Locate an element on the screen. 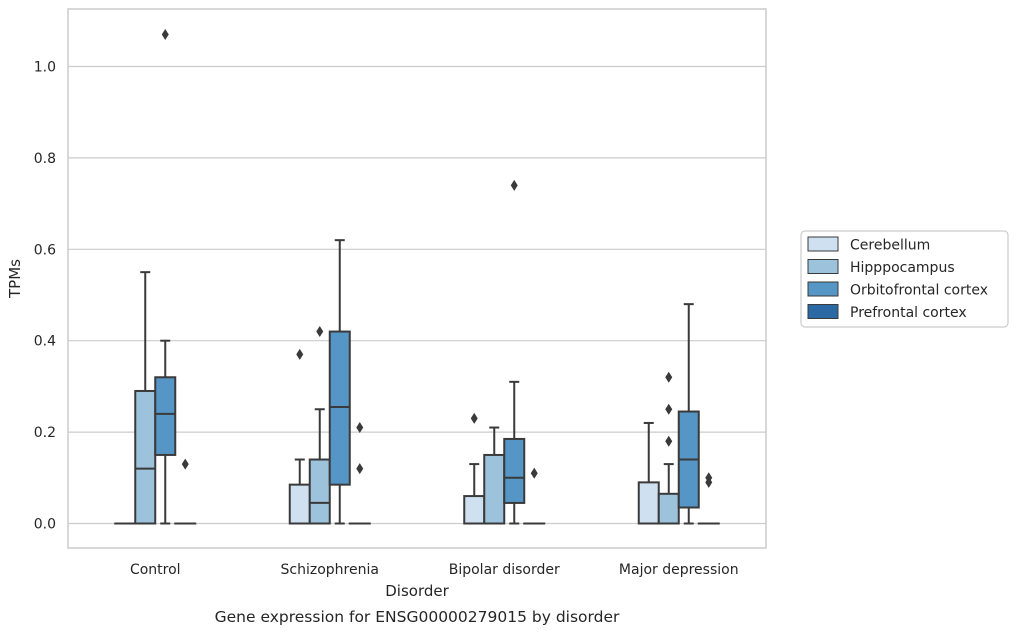 The width and height of the screenshot is (1018, 638). y-tick-label: 1.0 is located at coordinates (45, 68).